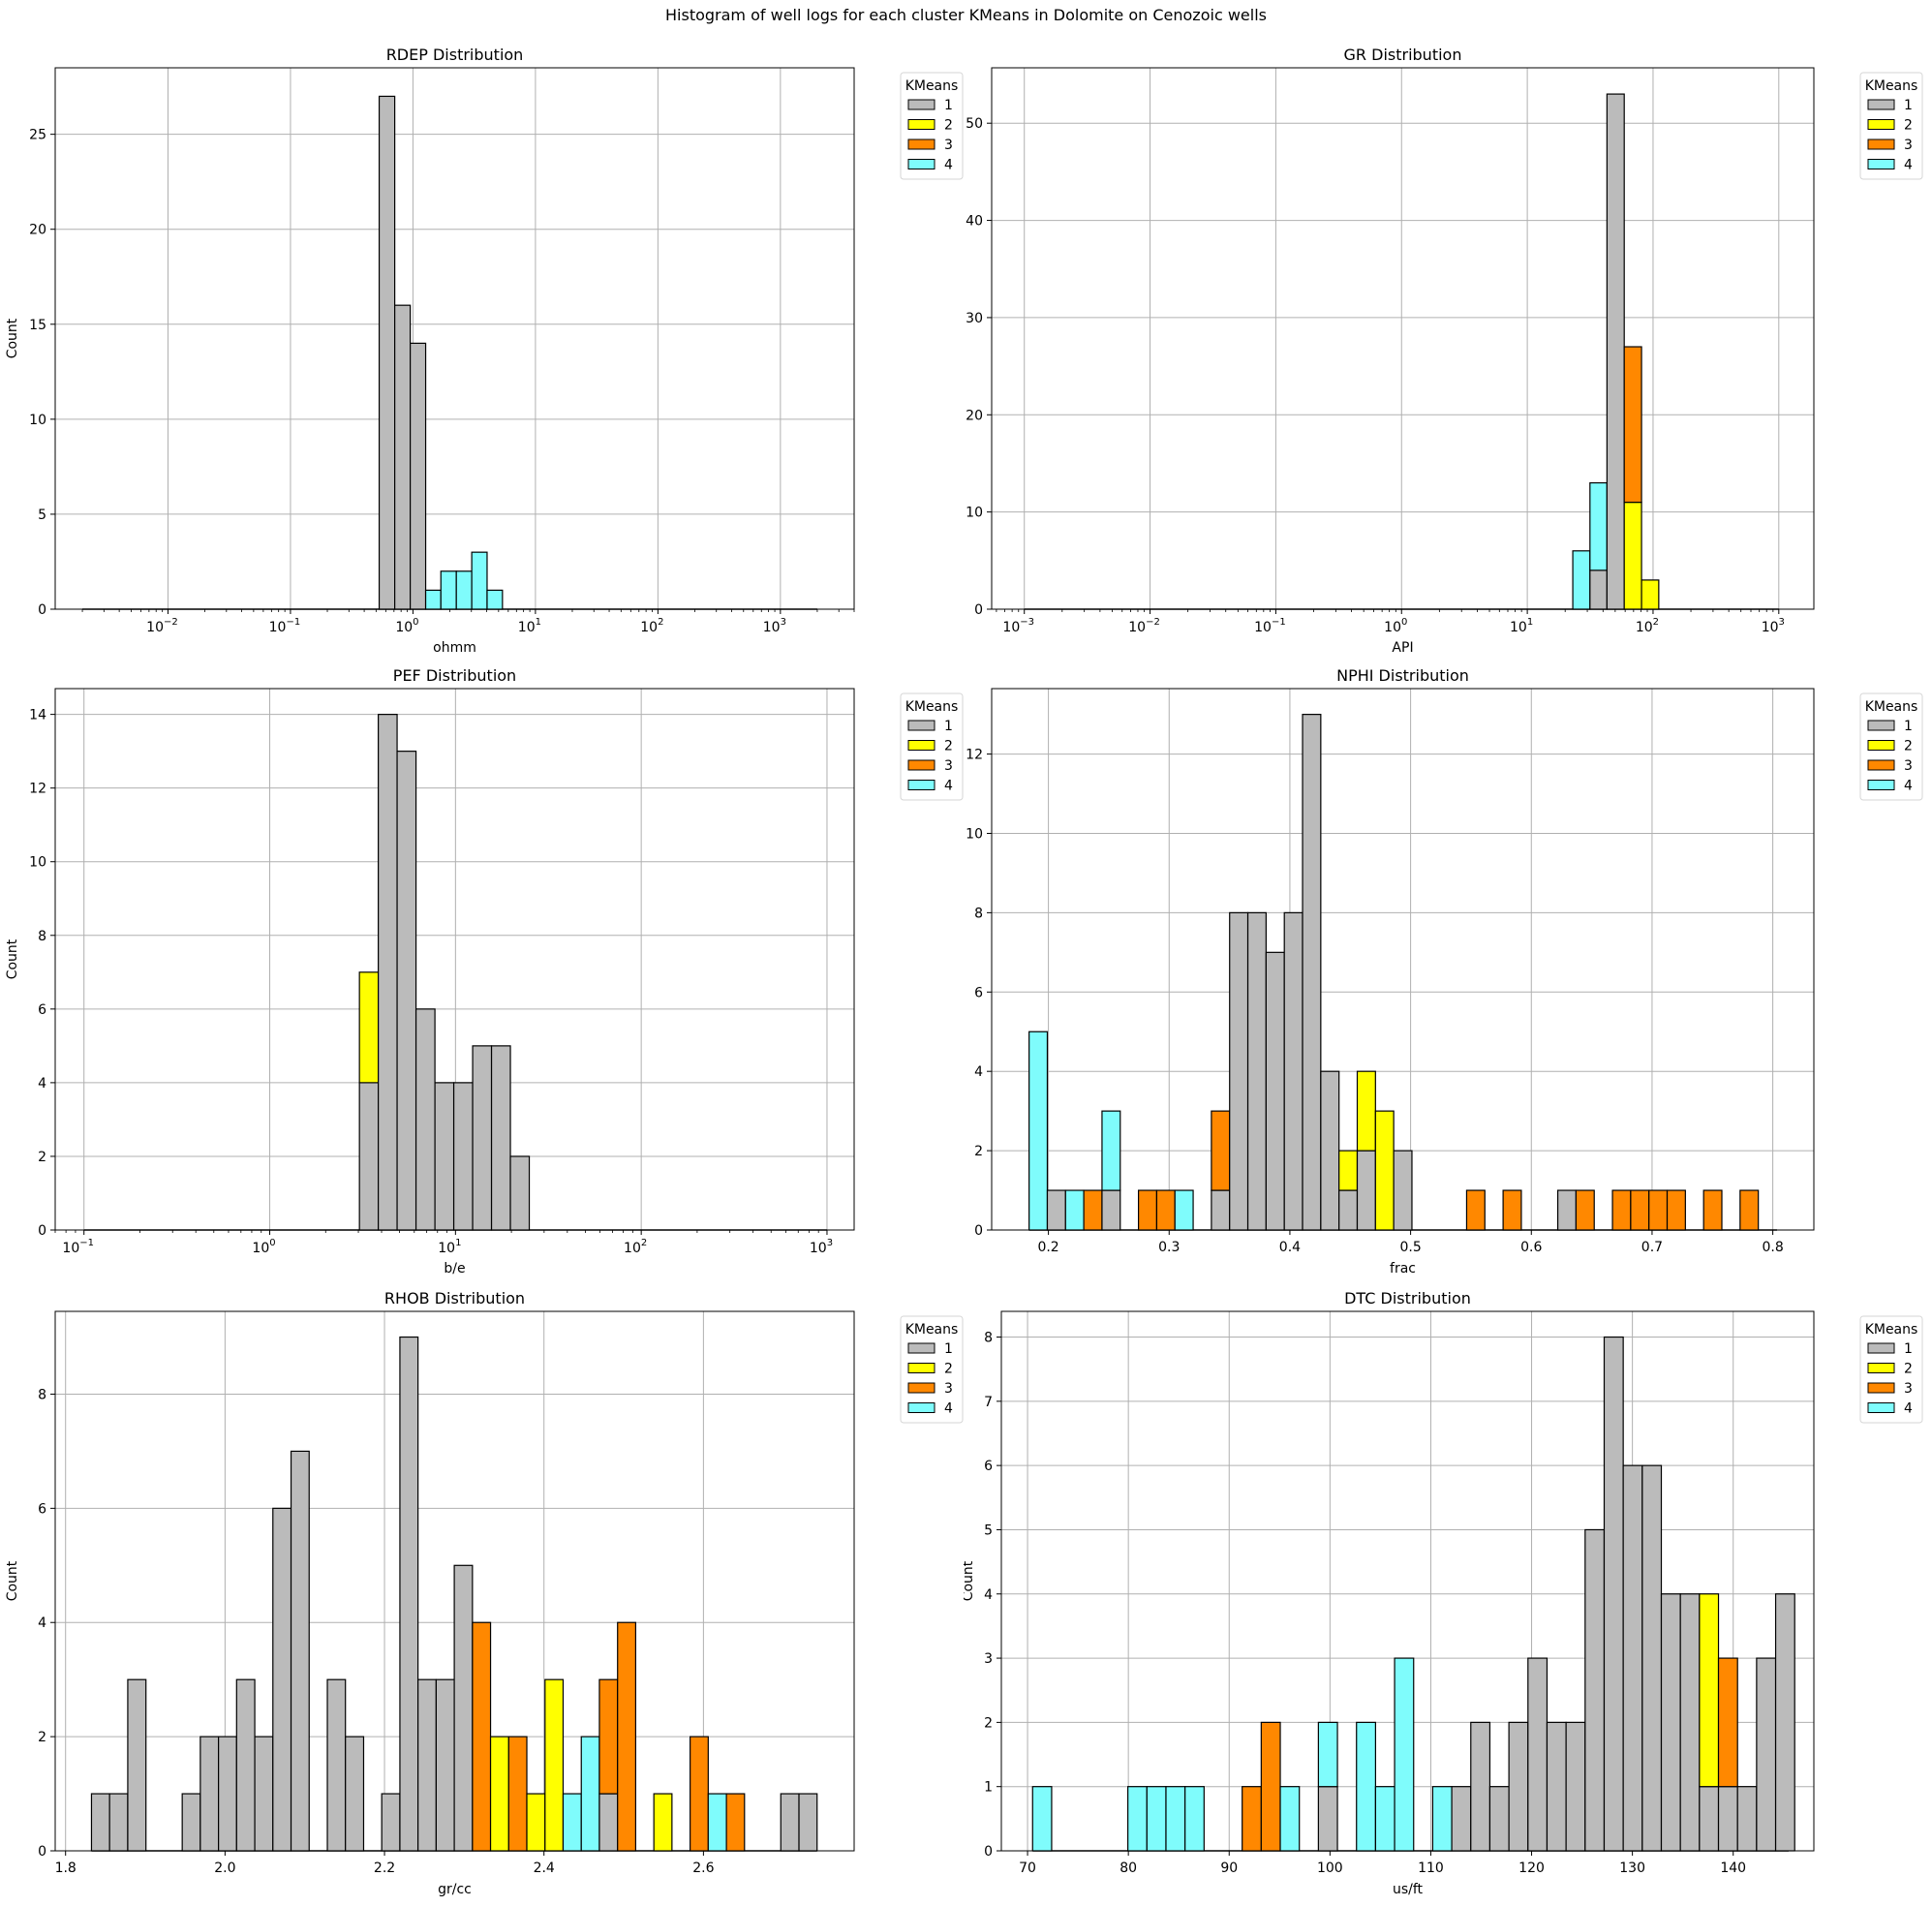  I want to click on x-tick-label: 2.4, so click(544, 1868).